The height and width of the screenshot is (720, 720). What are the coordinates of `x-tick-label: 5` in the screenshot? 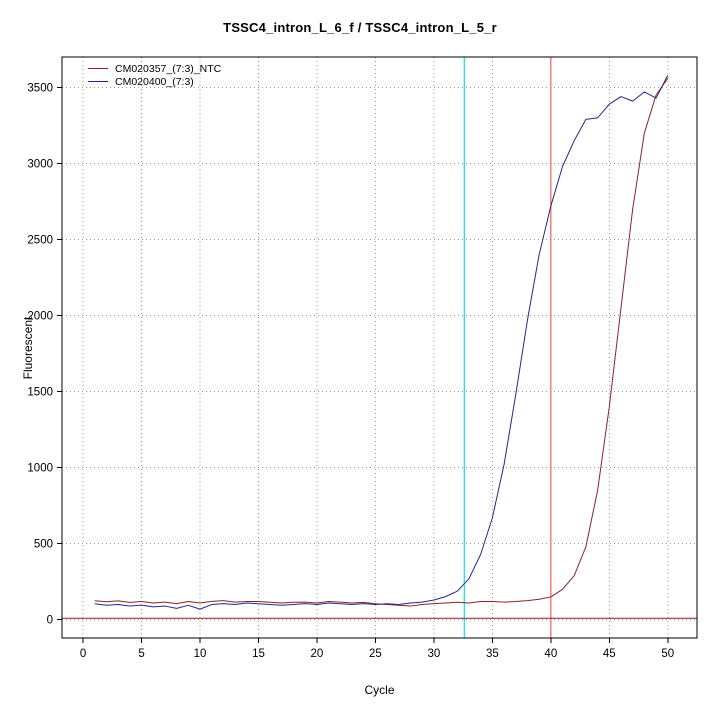 It's located at (141, 654).